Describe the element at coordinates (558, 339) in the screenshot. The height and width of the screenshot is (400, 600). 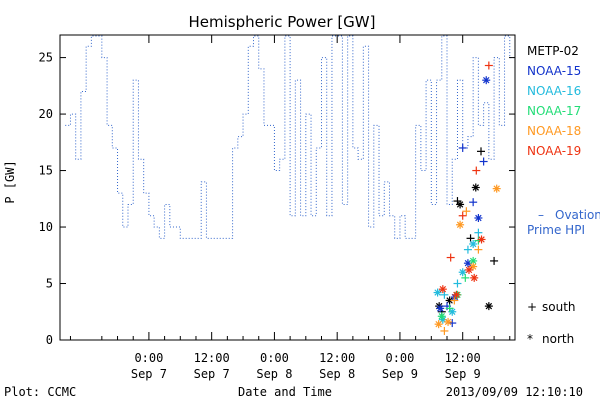
I see `north-marker-label: north` at that location.